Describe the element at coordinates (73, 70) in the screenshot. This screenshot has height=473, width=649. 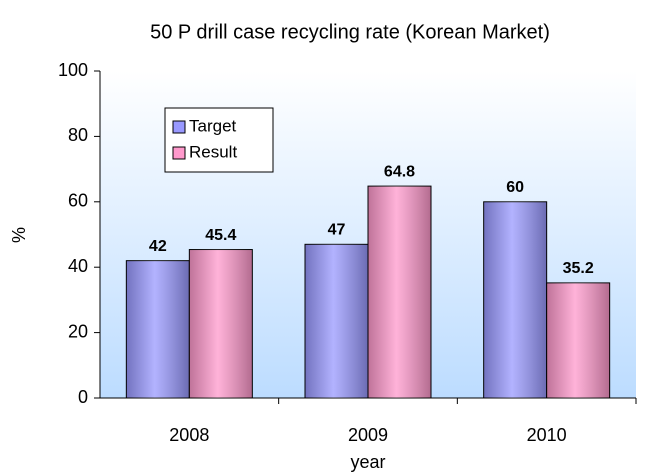
I see `y-tick-label: 100` at that location.